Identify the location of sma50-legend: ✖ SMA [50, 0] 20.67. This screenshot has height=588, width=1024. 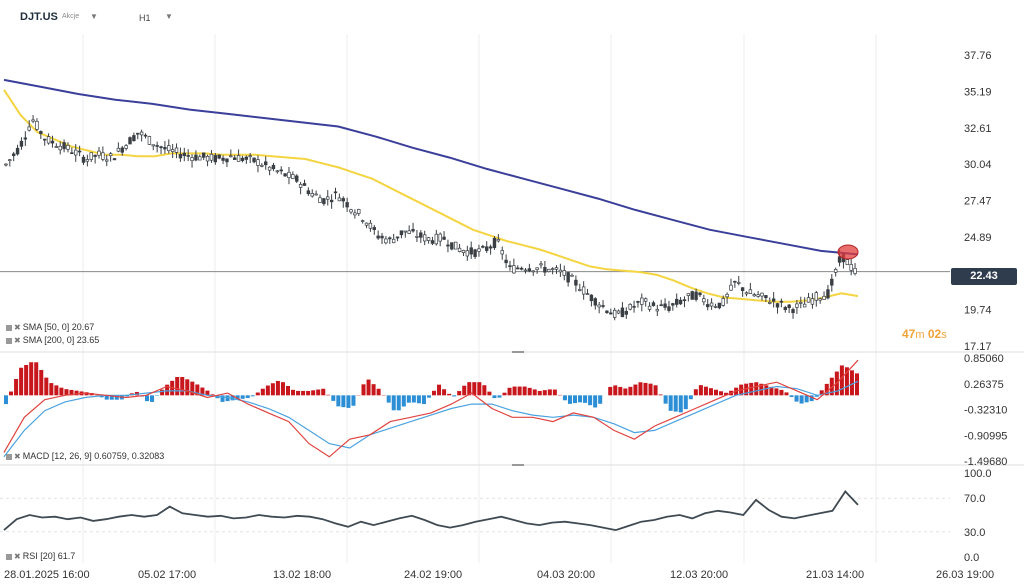
(50, 327).